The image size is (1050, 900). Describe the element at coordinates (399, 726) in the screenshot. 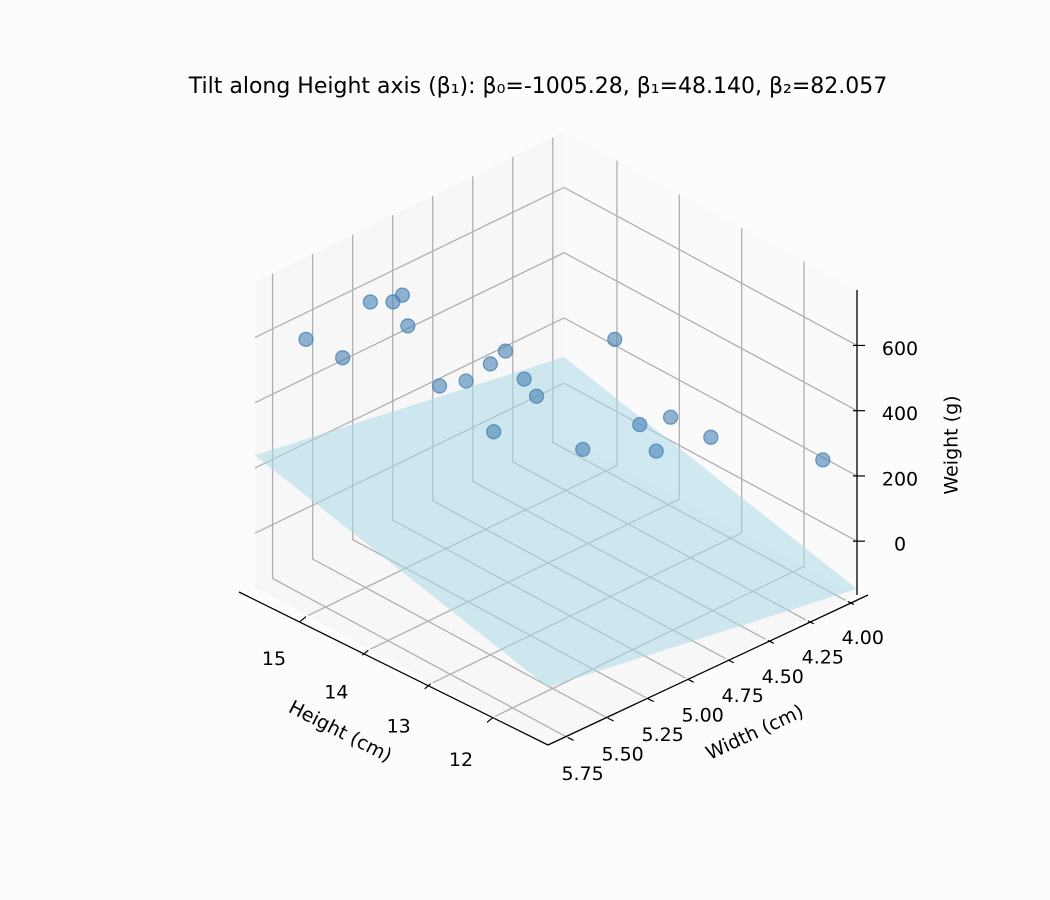

I see `x-tick-label: 13` at that location.